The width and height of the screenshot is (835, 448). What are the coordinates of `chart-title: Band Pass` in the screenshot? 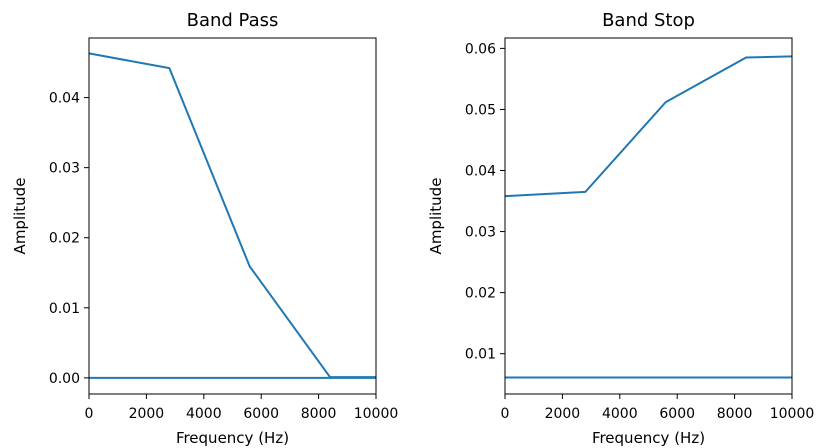 It's located at (233, 20).